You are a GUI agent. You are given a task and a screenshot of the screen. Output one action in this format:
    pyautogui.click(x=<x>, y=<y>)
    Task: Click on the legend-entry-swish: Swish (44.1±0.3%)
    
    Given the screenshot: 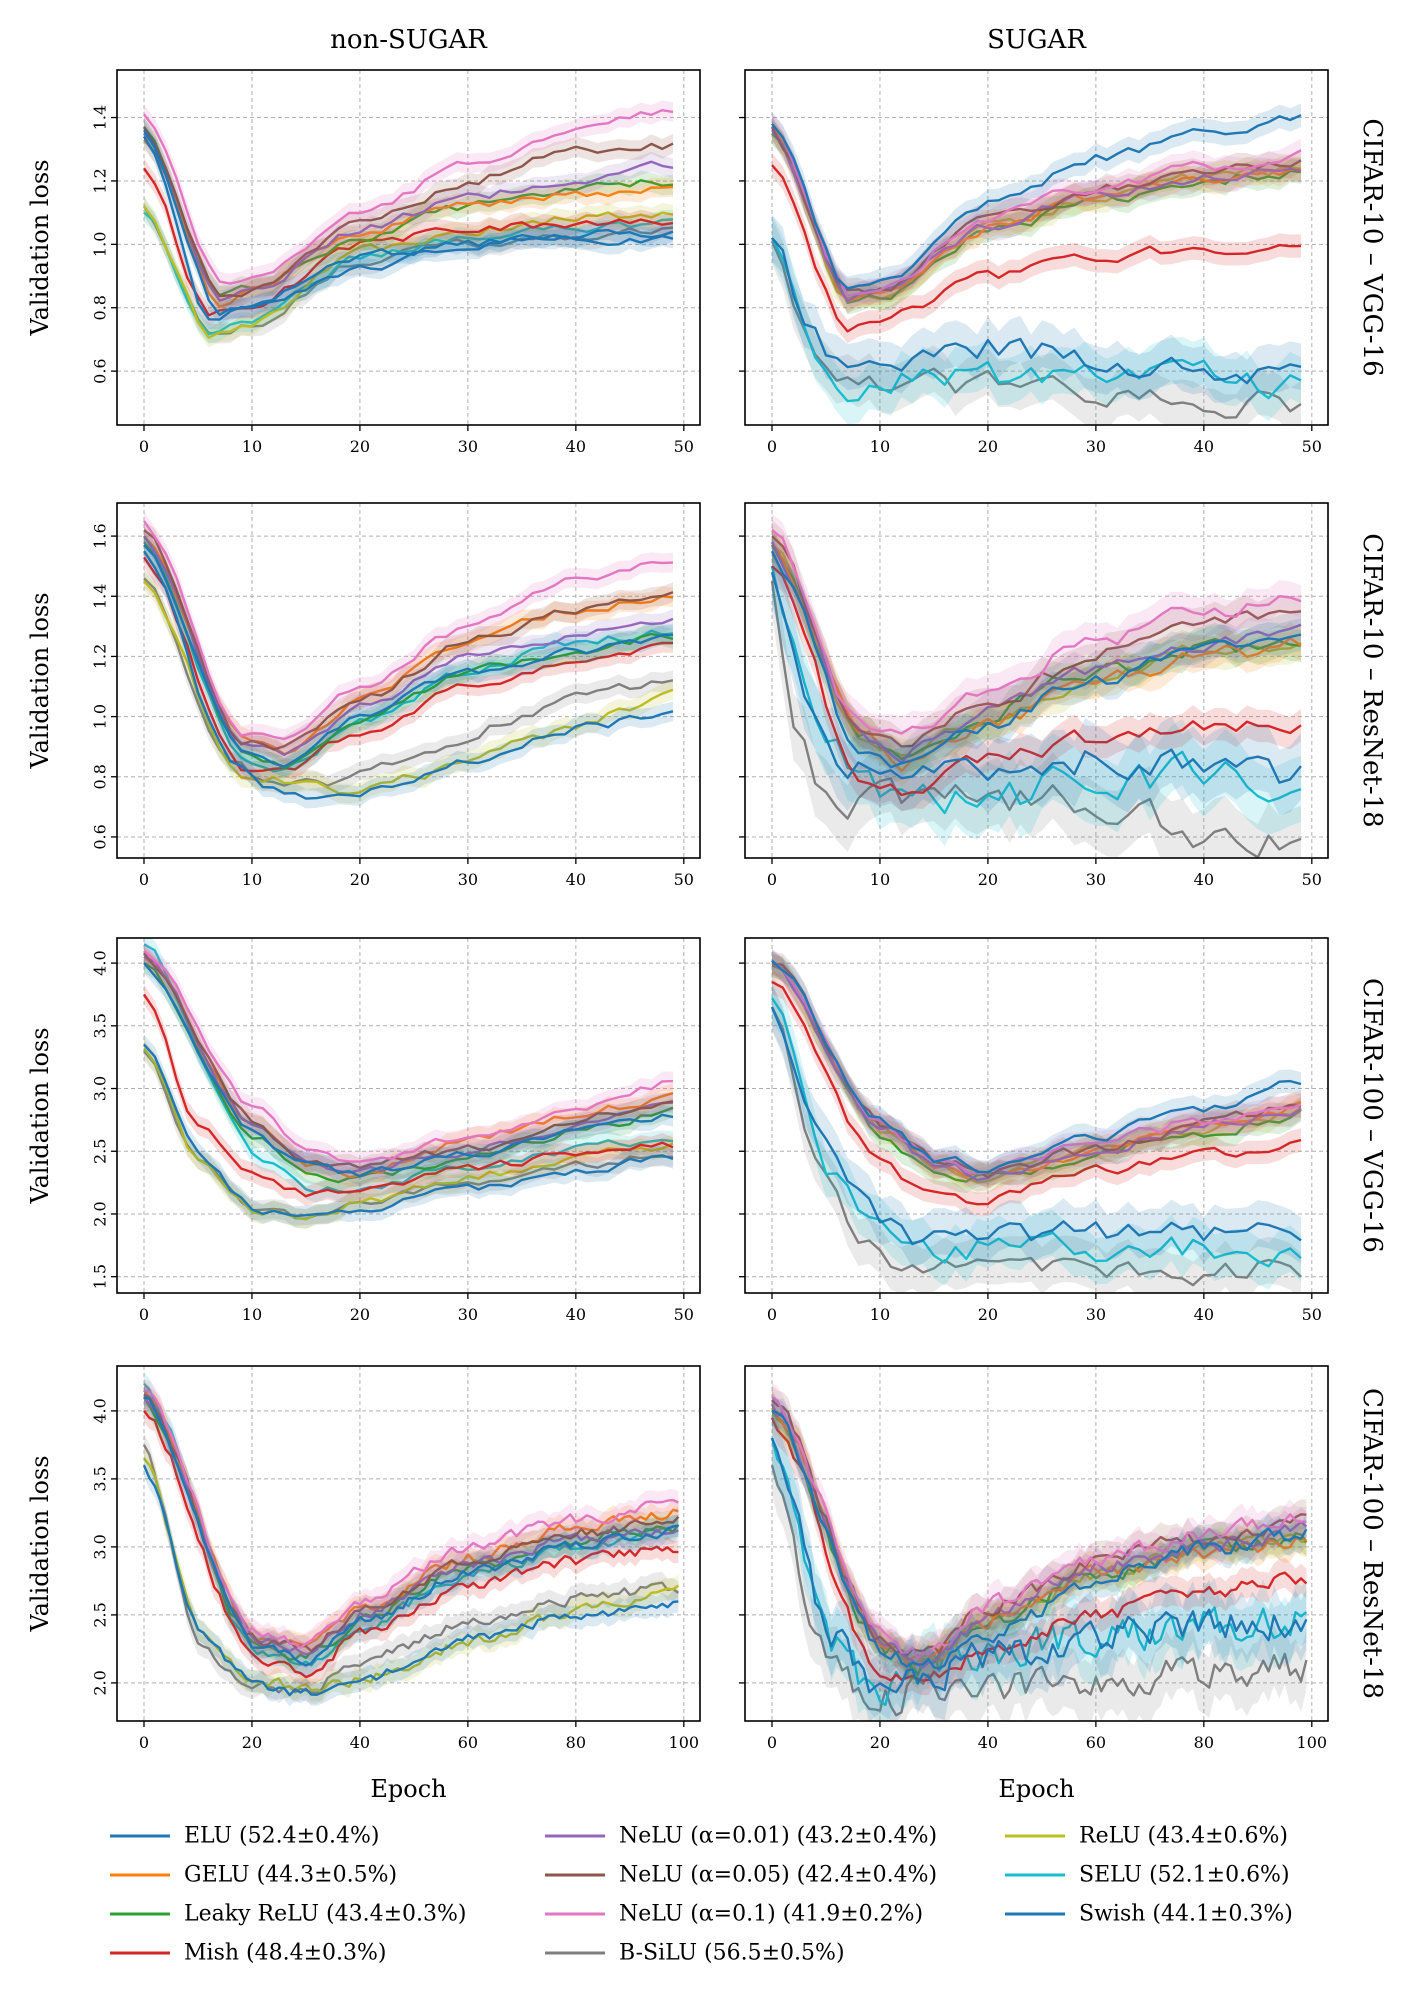 What is the action you would take?
    pyautogui.click(x=1149, y=1914)
    